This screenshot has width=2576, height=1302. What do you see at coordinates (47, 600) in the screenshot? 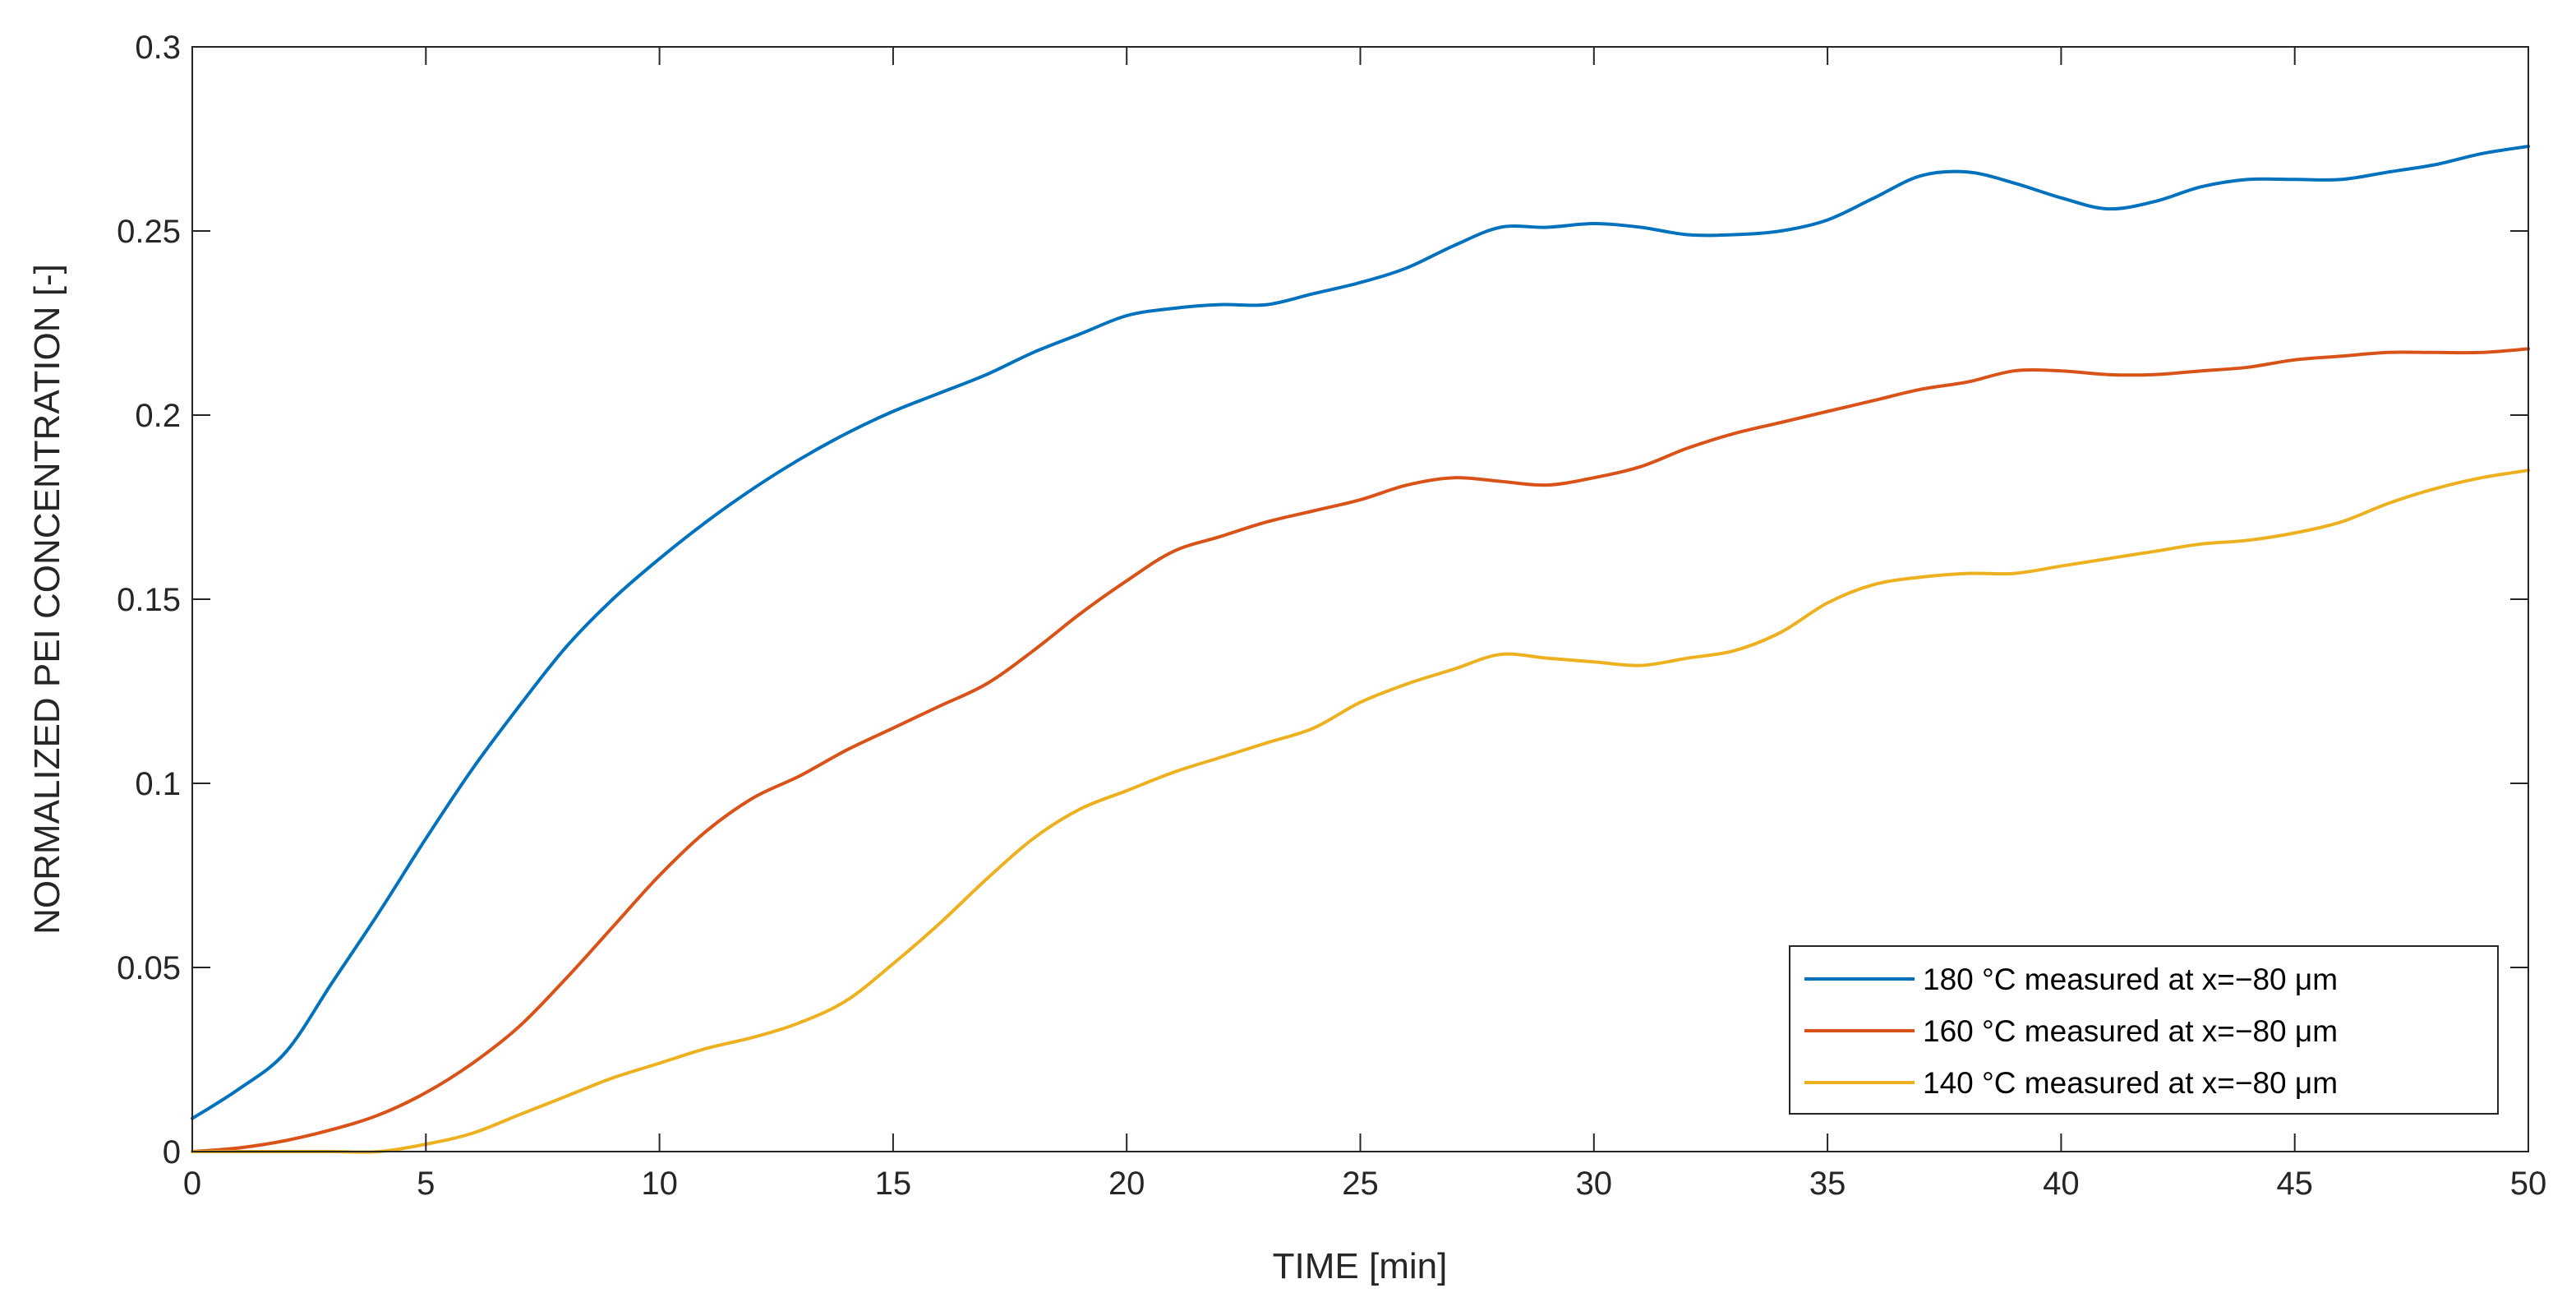
I see `y-axis-label: NORMALIZED PEI CONCENTRATION [-]` at bounding box center [47, 600].